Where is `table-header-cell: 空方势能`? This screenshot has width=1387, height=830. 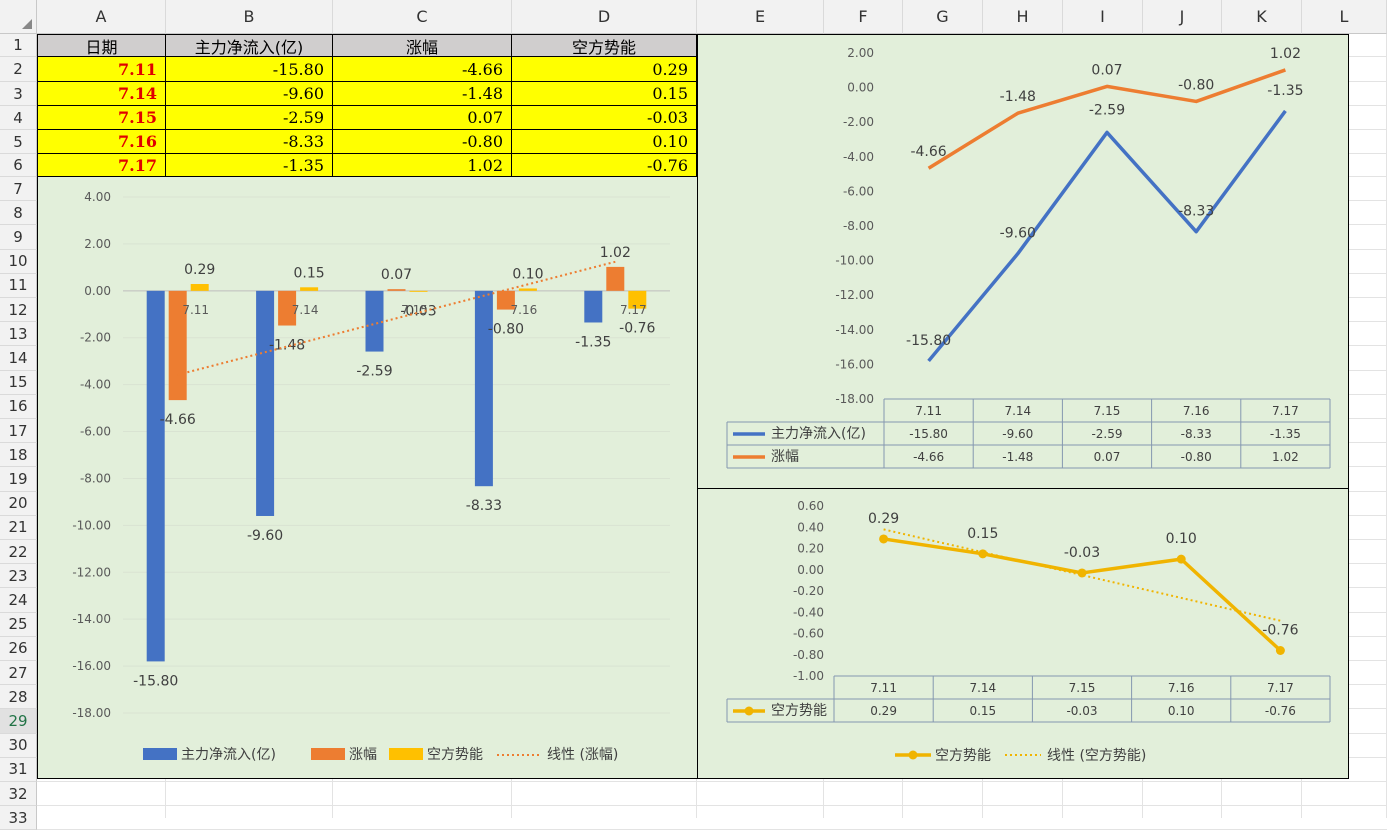 table-header-cell: 空方势能 is located at coordinates (604, 45).